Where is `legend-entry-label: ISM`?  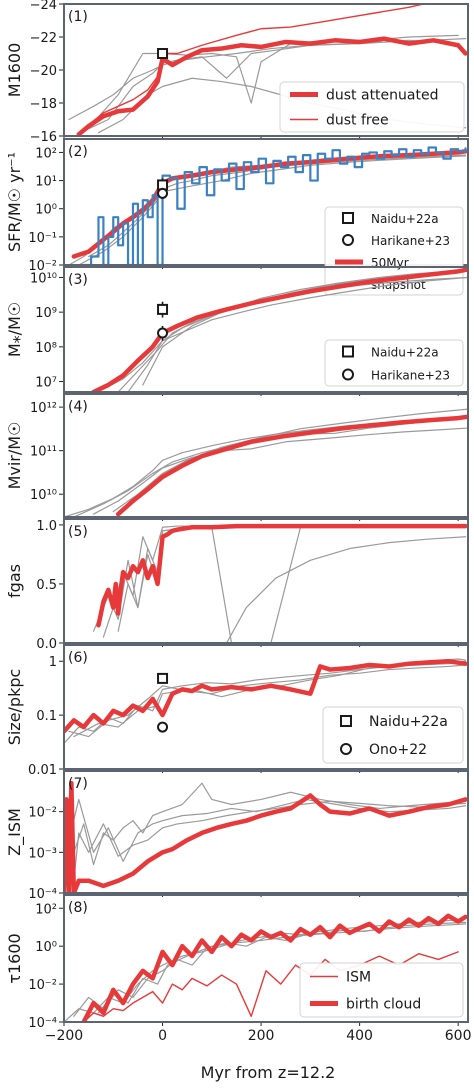 legend-entry-label: ISM is located at coordinates (358, 978).